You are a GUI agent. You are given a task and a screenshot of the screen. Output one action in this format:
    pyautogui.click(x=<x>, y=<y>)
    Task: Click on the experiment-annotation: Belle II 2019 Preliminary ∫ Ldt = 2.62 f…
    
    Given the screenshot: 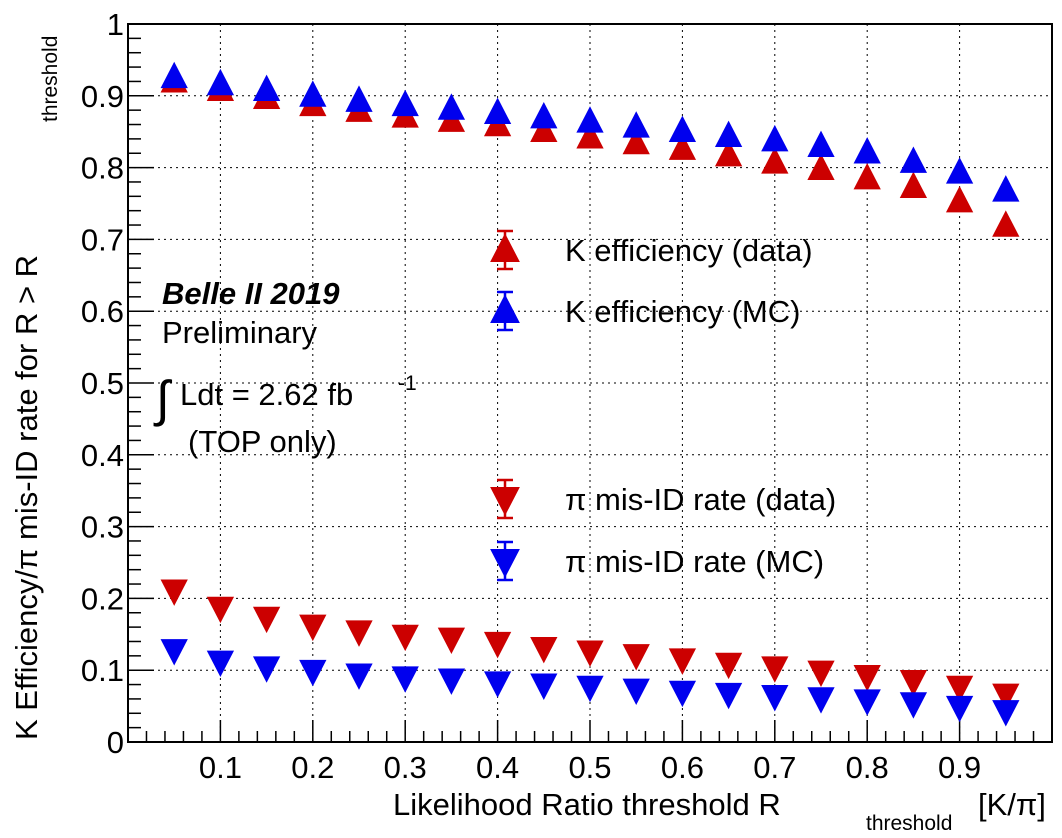 What is the action you would take?
    pyautogui.click(x=285, y=367)
    